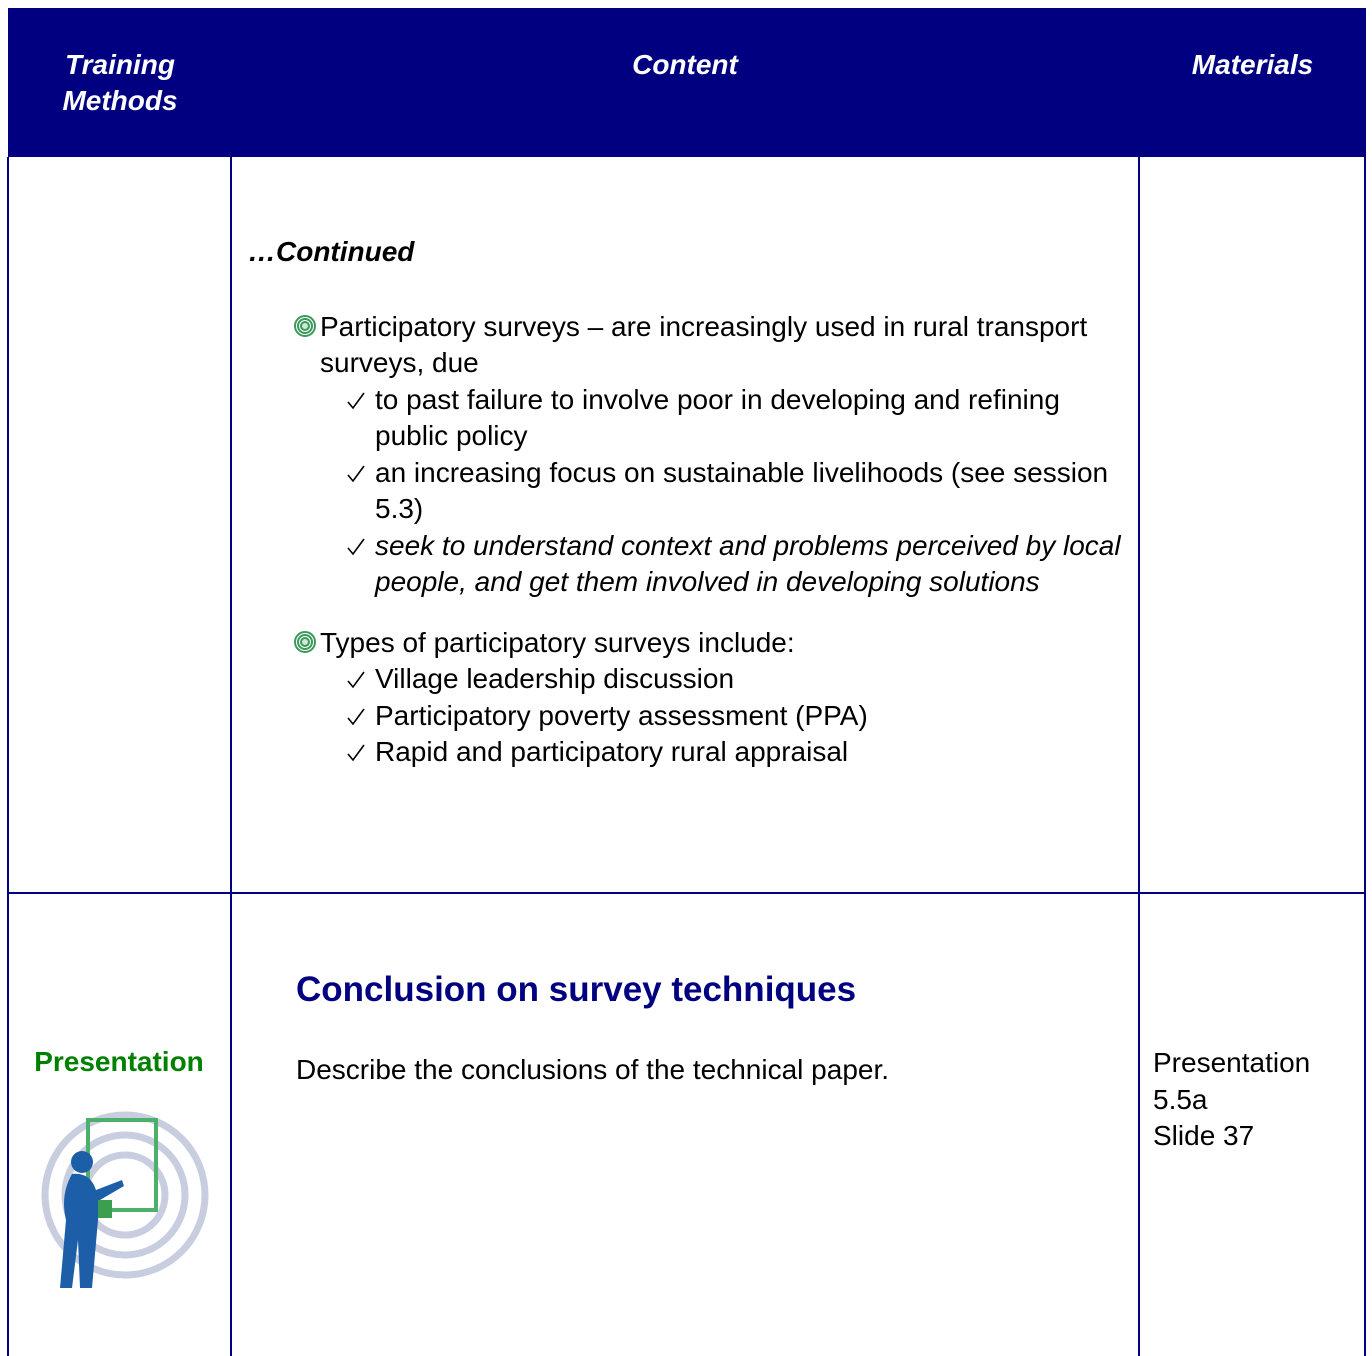 Image resolution: width=1372 pixels, height=1356 pixels. I want to click on check-text: Participatory poverty assessment (PPA), so click(621, 715).